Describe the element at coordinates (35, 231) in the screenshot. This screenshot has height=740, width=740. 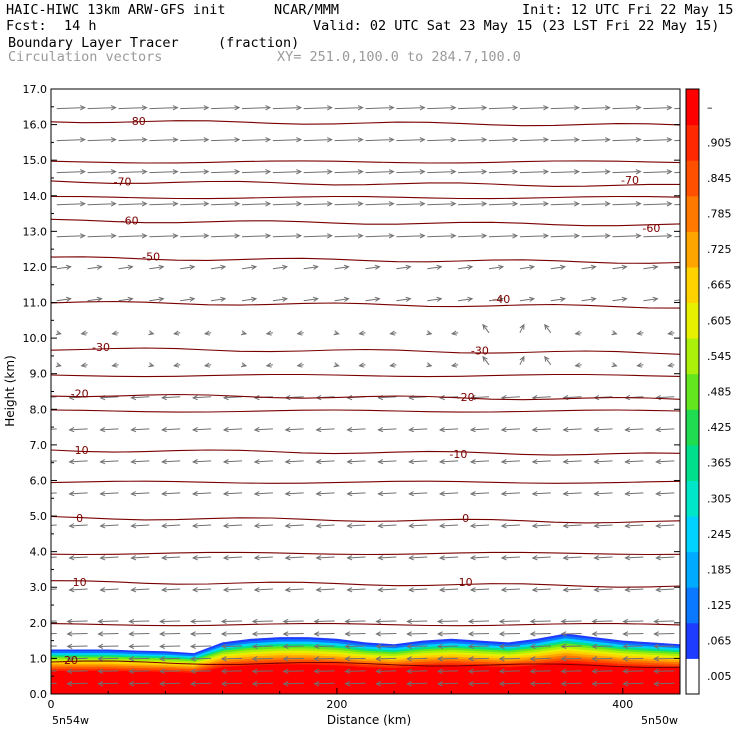
I see `y-tick-label: 13.0` at that location.